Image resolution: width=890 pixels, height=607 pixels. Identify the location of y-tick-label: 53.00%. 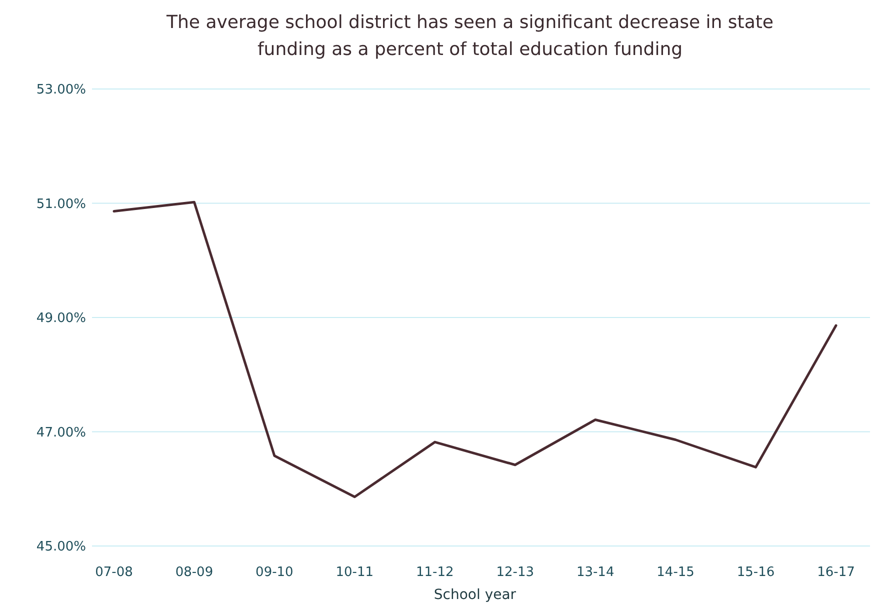
(61, 90).